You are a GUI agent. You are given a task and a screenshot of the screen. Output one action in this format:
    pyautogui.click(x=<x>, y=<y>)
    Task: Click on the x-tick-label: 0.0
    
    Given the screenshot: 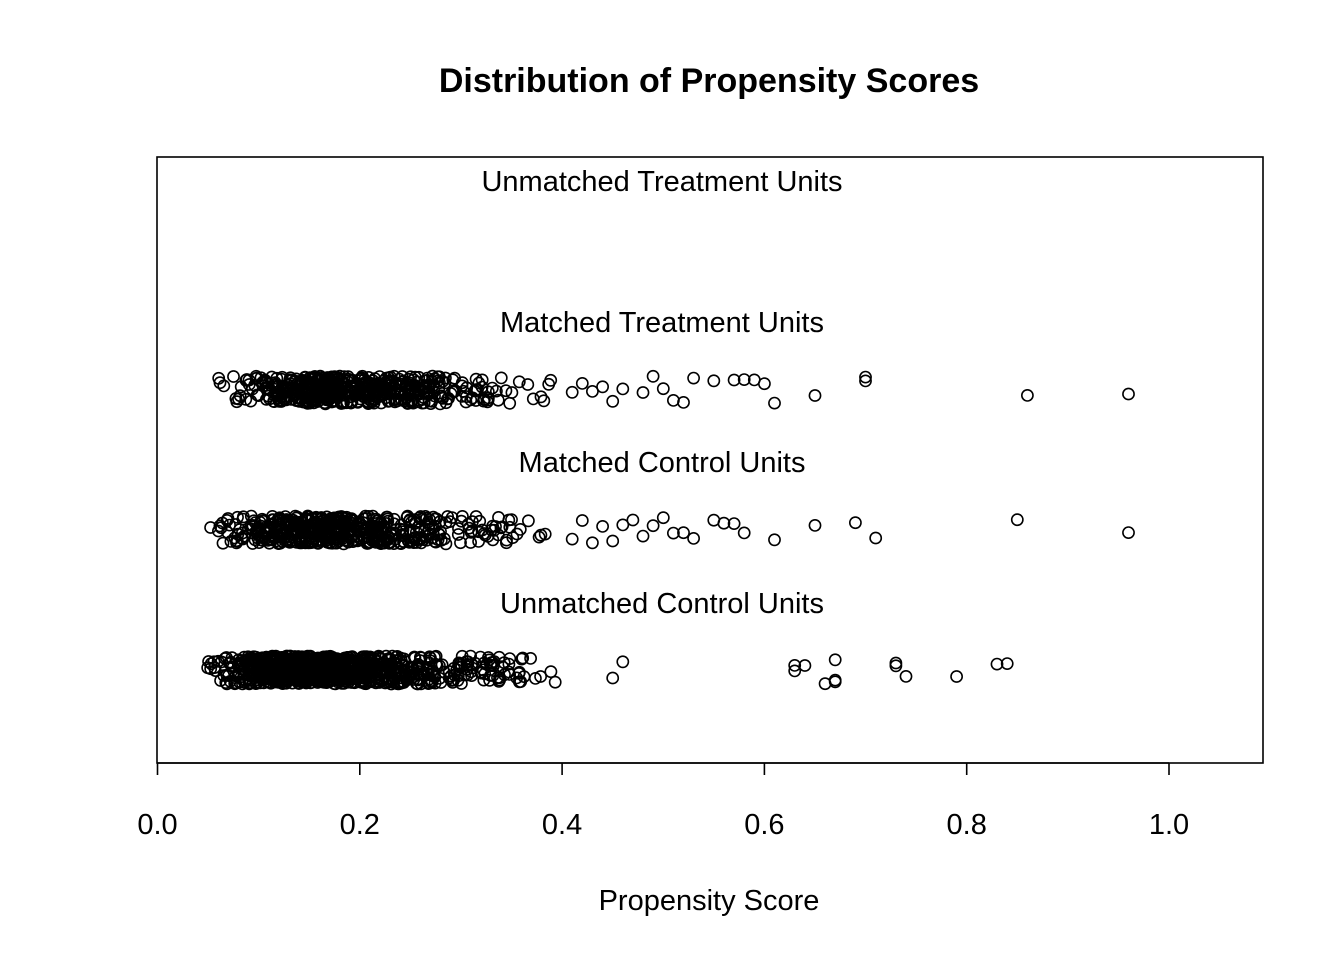 What is the action you would take?
    pyautogui.click(x=157, y=825)
    